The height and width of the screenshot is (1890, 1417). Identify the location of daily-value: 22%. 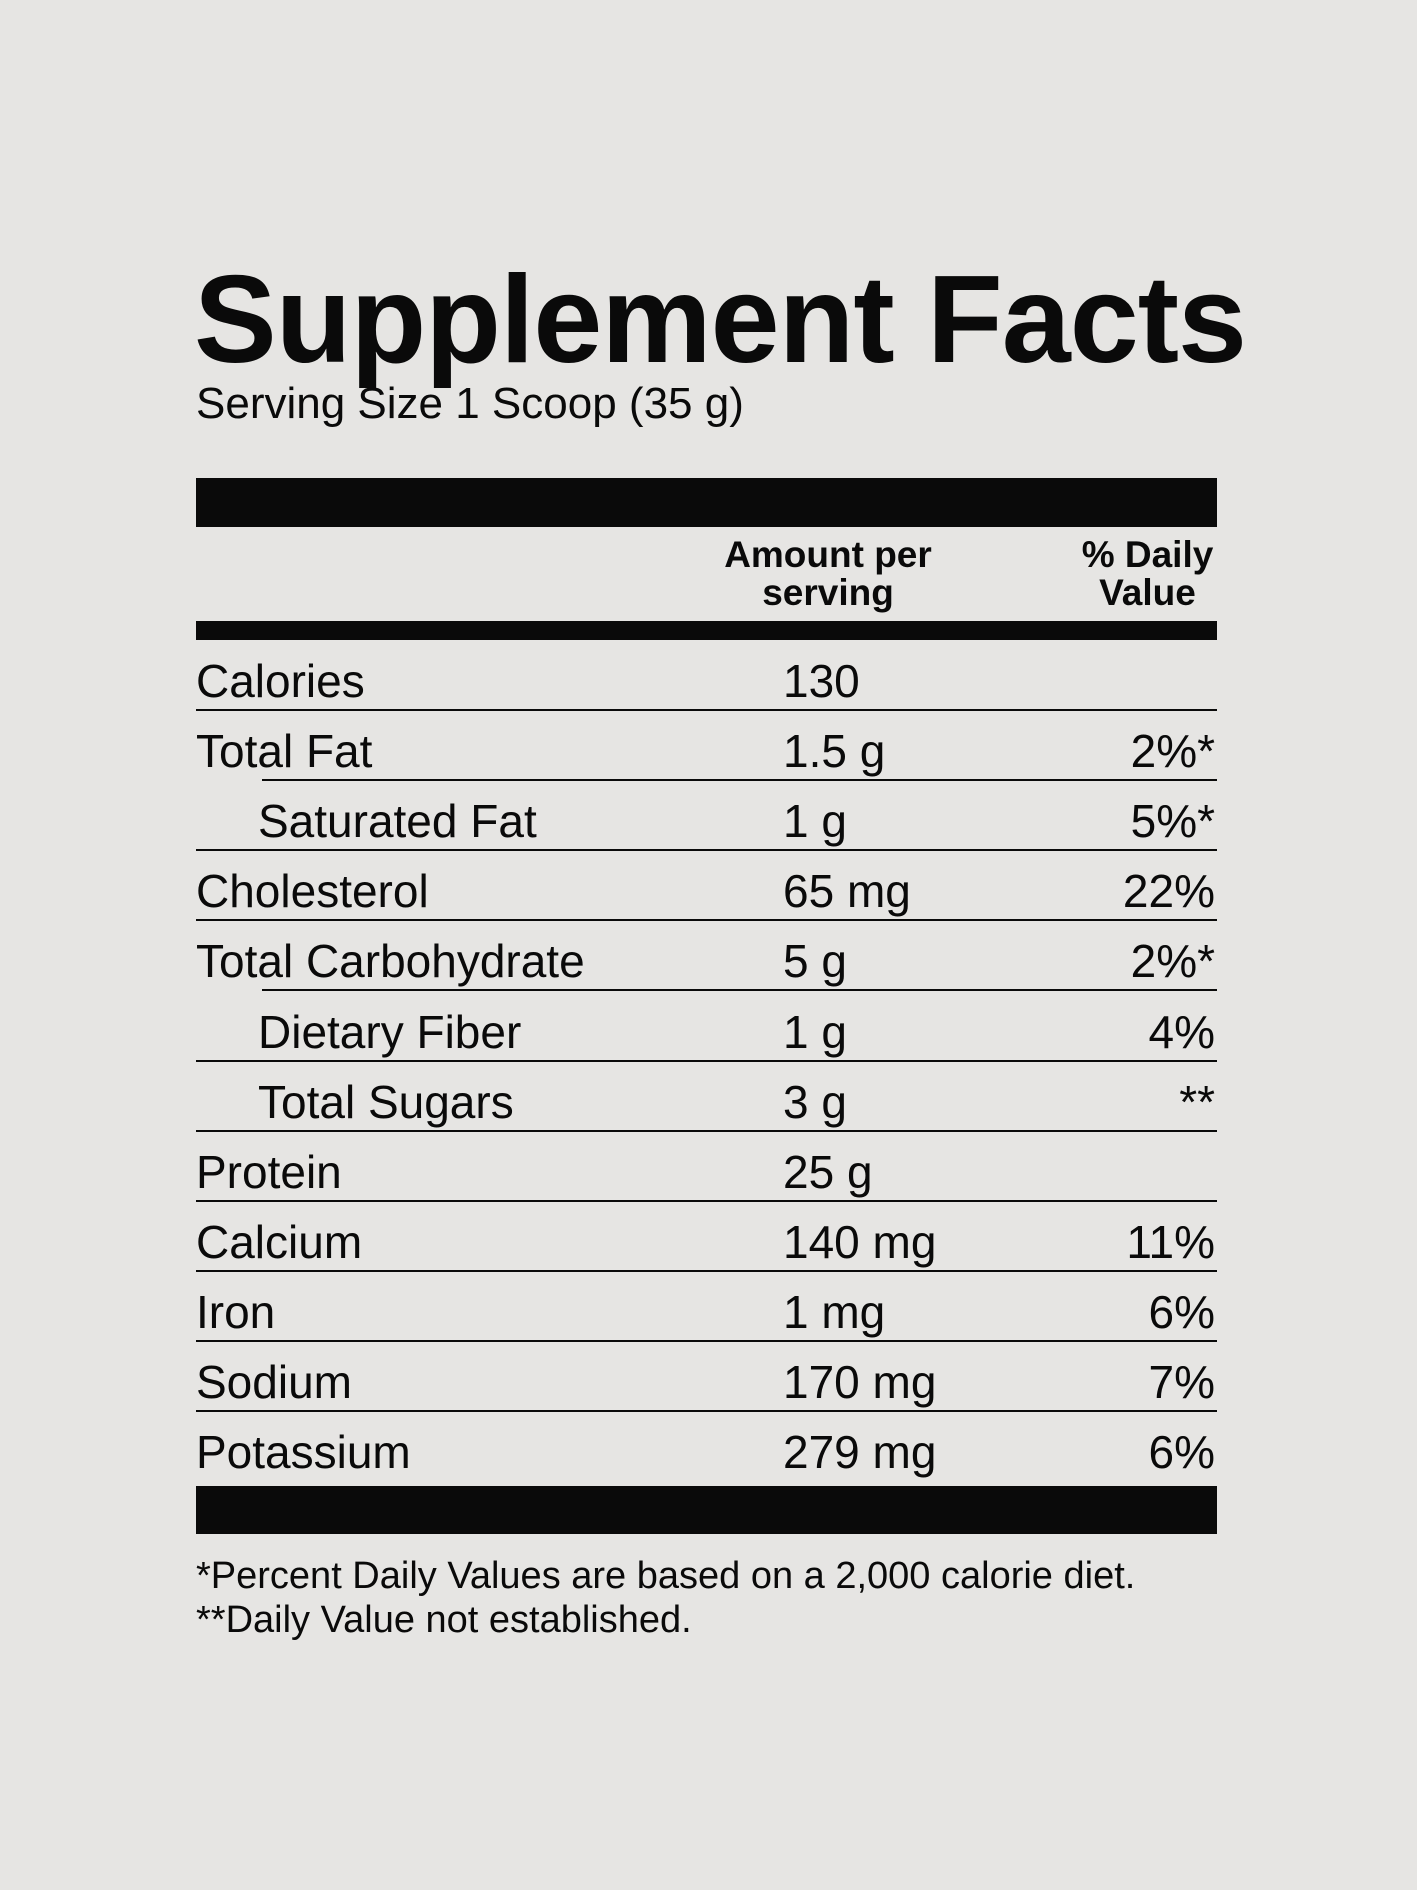
(1168, 891).